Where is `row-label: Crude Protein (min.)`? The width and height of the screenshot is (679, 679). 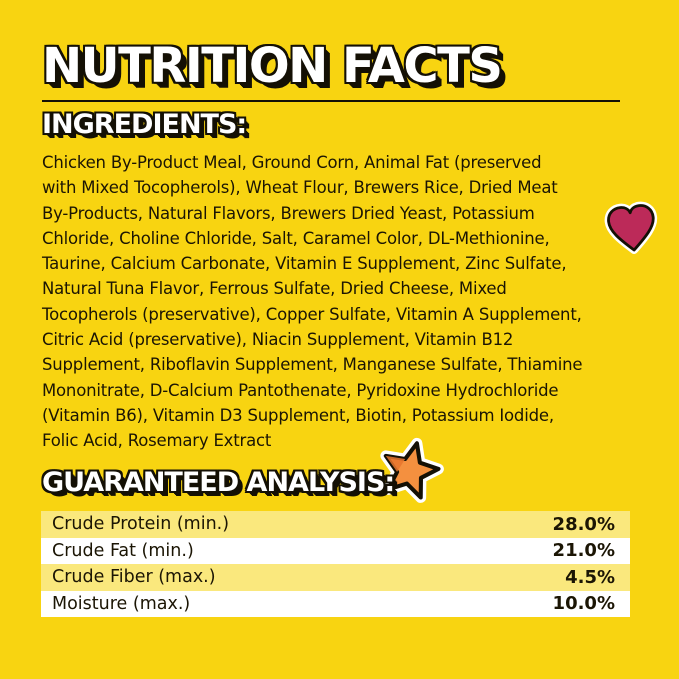
row-label: Crude Protein (min.) is located at coordinates (141, 524).